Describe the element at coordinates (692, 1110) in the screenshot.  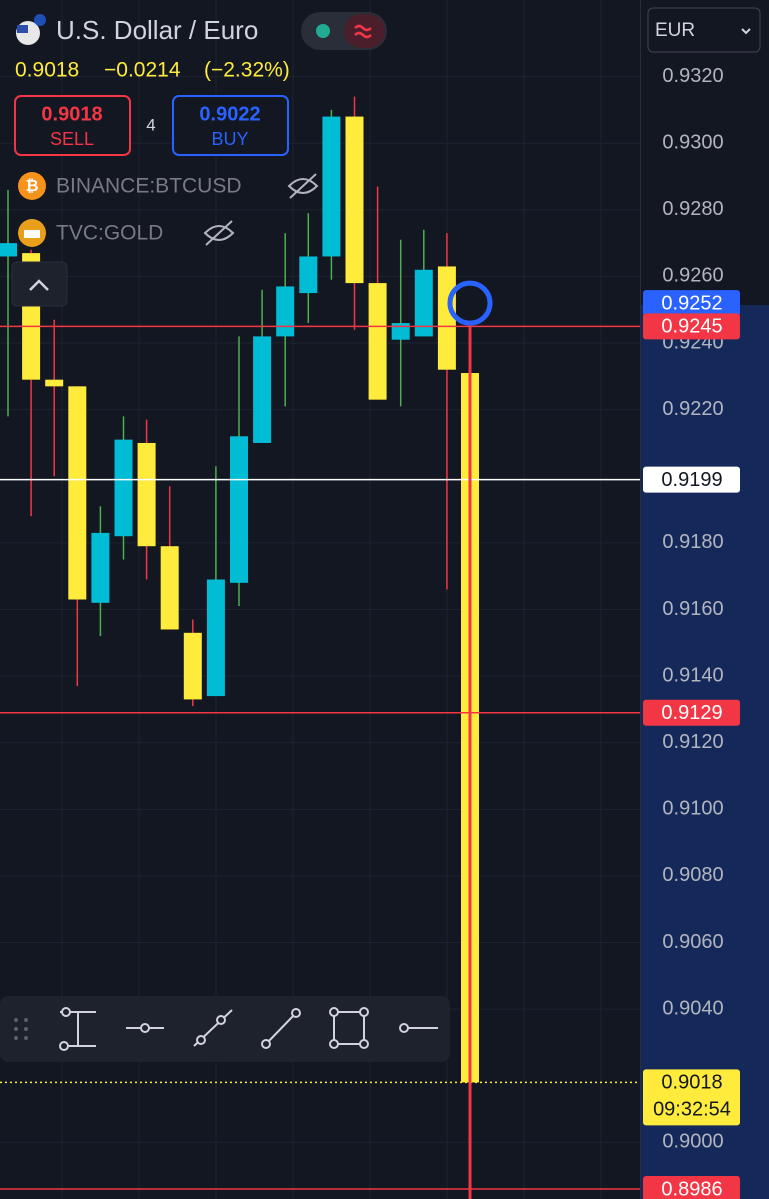
I see `countdown-label: 09:32:54` at that location.